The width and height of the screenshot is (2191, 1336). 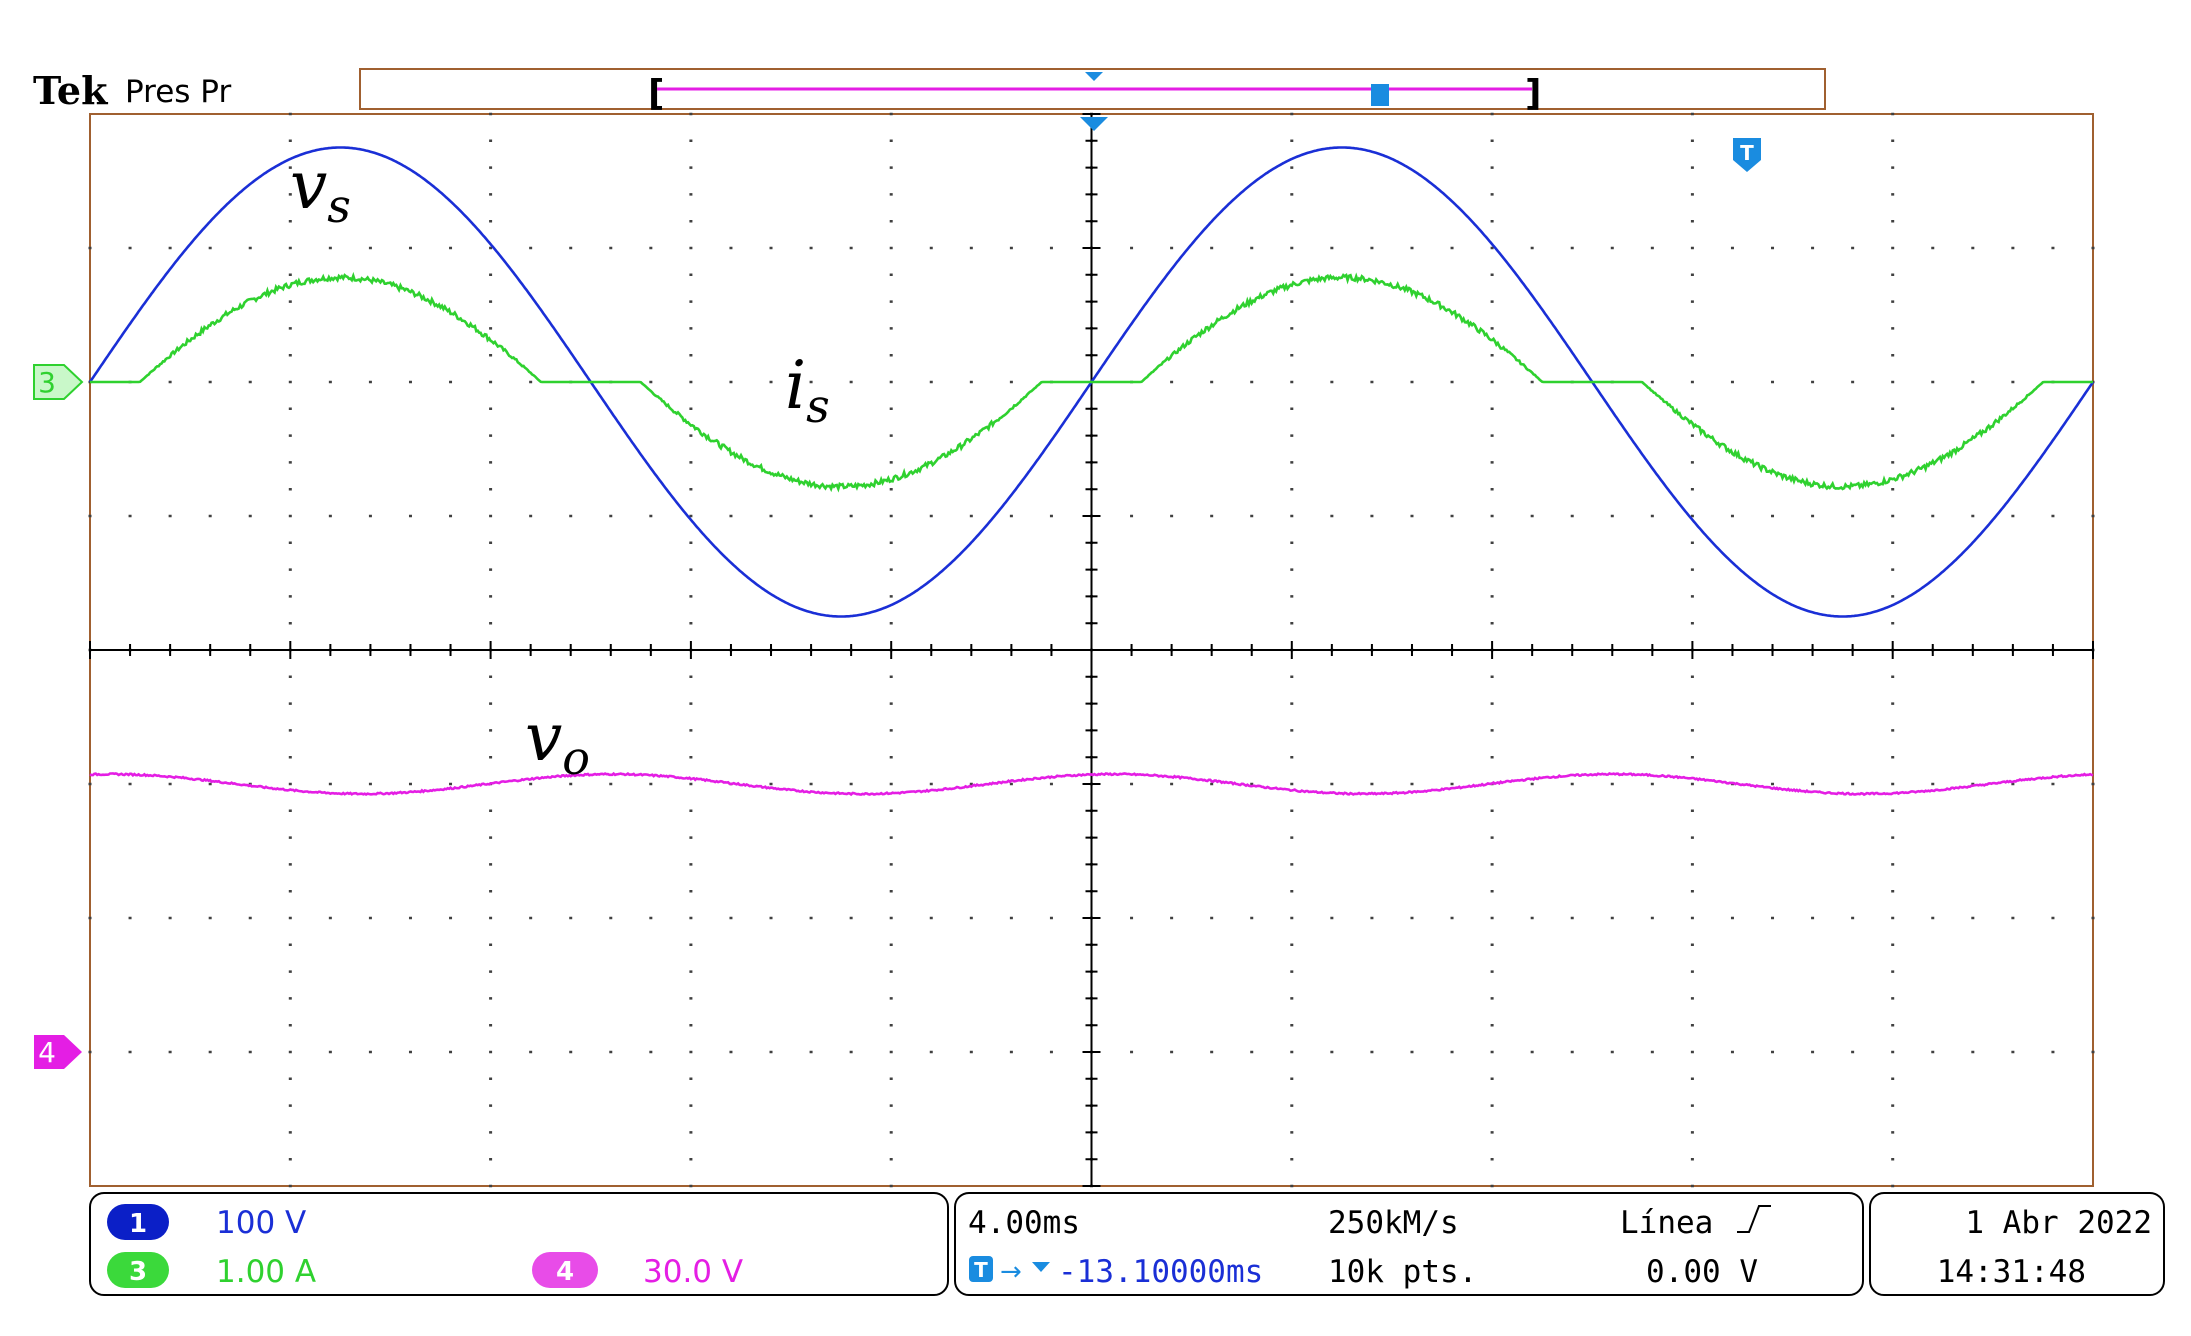 I want to click on time: 14:31:48, so click(x=2011, y=1272).